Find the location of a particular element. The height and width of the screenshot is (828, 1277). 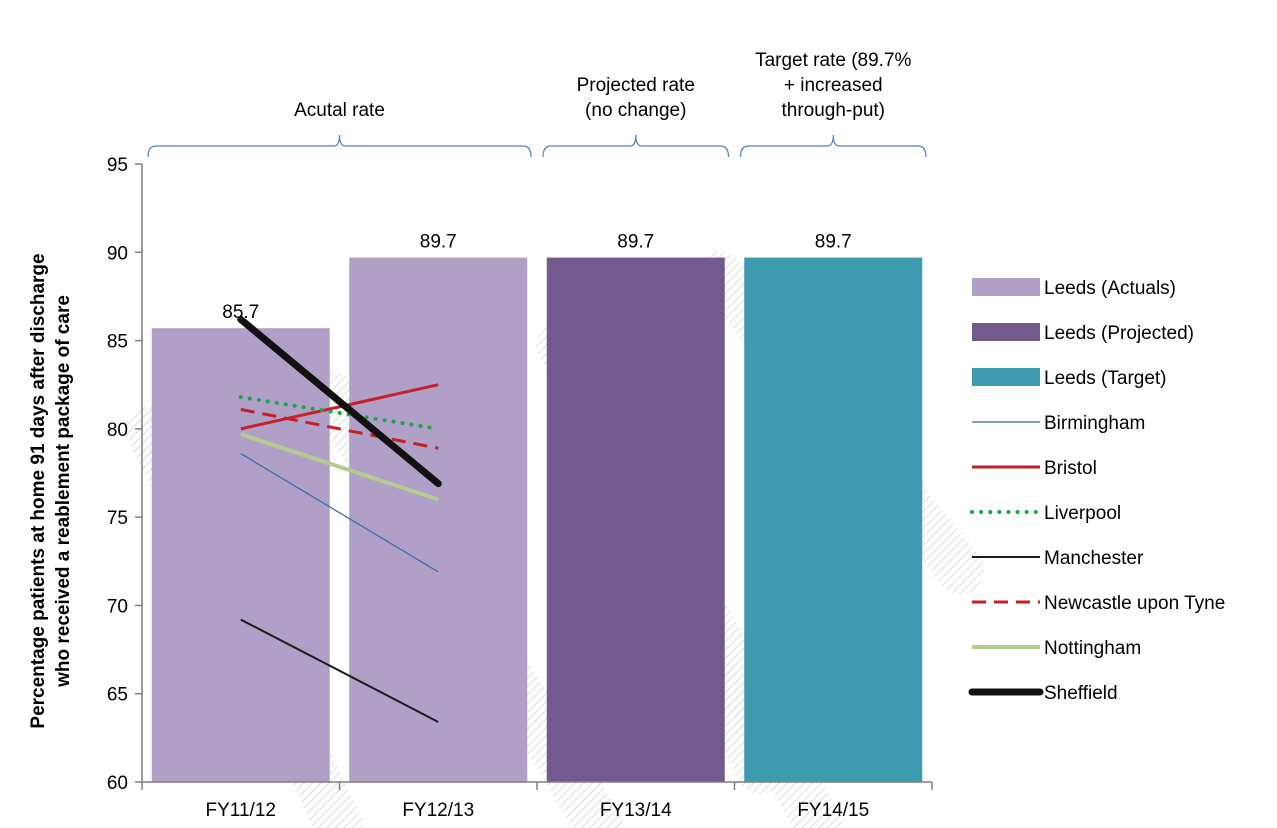

legend-label: Birmingham is located at coordinates (1094, 423).